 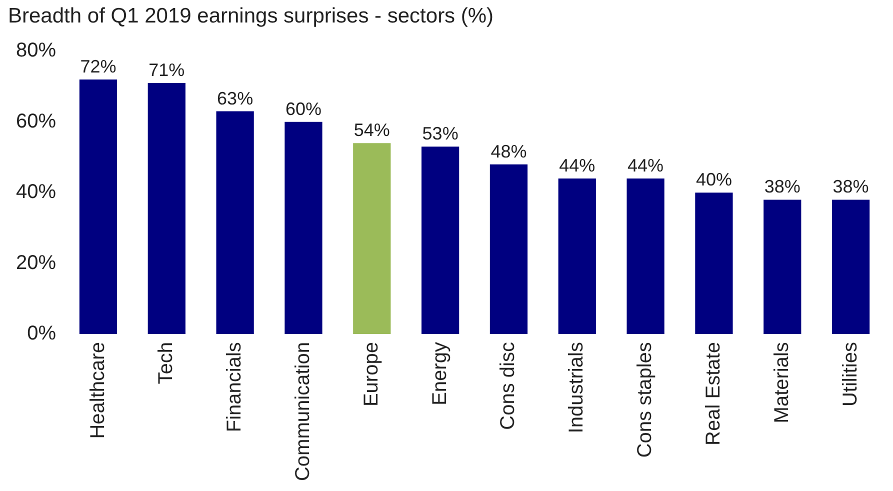 What do you see at coordinates (371, 374) in the screenshot?
I see `x-tick-label: Europe` at bounding box center [371, 374].